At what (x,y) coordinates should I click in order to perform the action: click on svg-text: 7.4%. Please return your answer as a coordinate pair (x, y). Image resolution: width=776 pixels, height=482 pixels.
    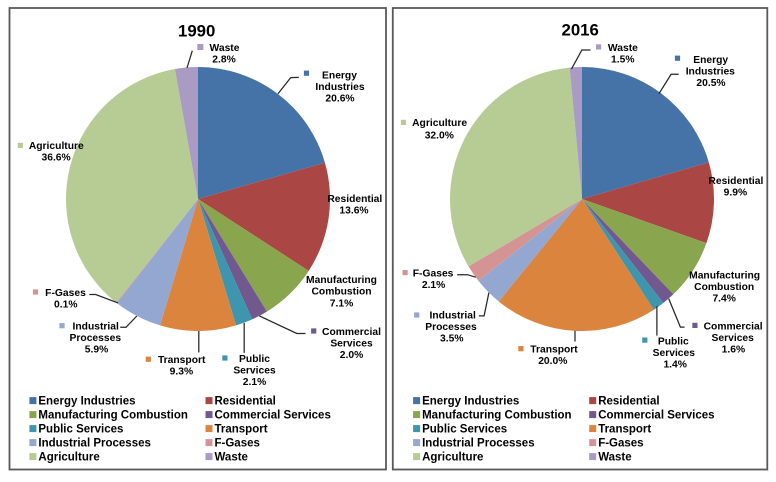
    Looking at the image, I should click on (723, 298).